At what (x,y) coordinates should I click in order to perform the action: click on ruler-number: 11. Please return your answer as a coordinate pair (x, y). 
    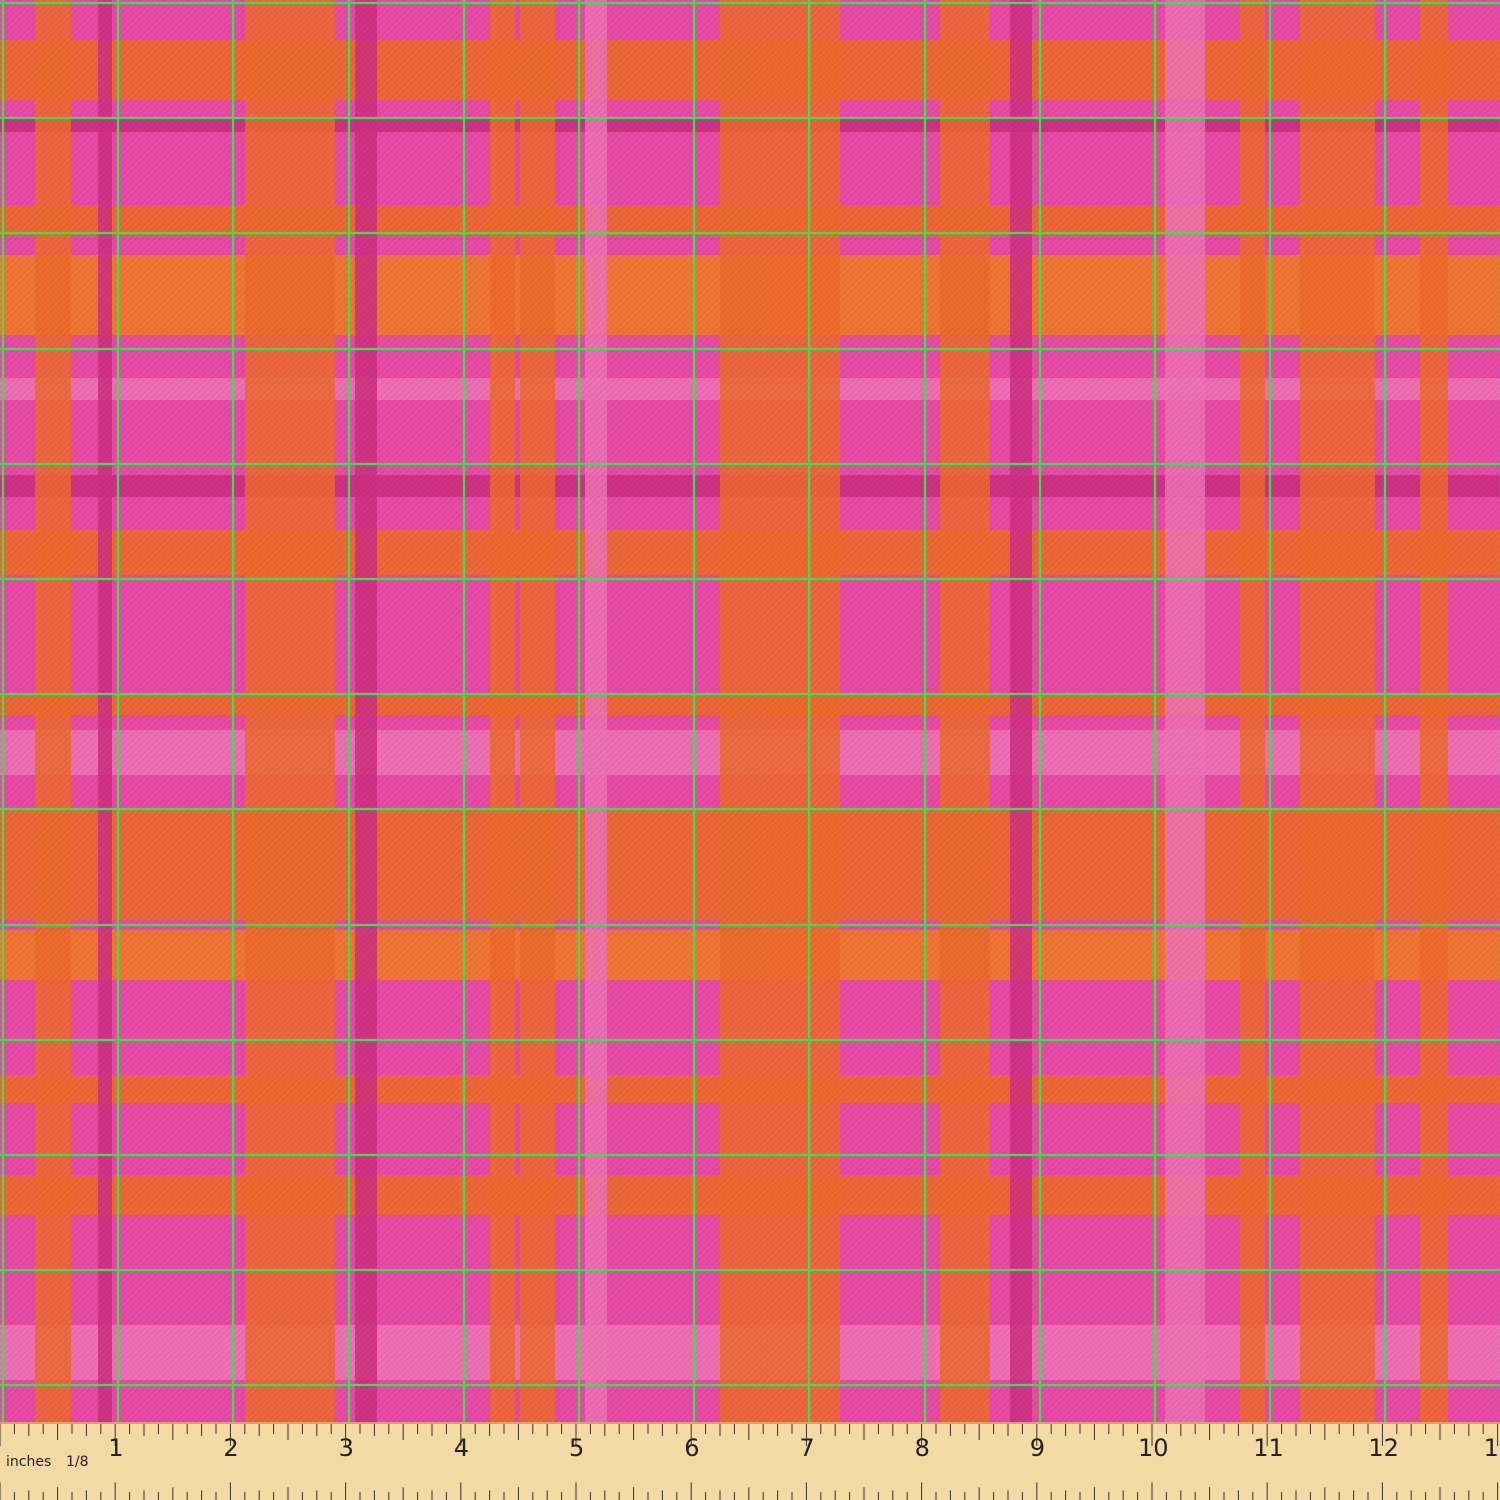
    Looking at the image, I should click on (1268, 1448).